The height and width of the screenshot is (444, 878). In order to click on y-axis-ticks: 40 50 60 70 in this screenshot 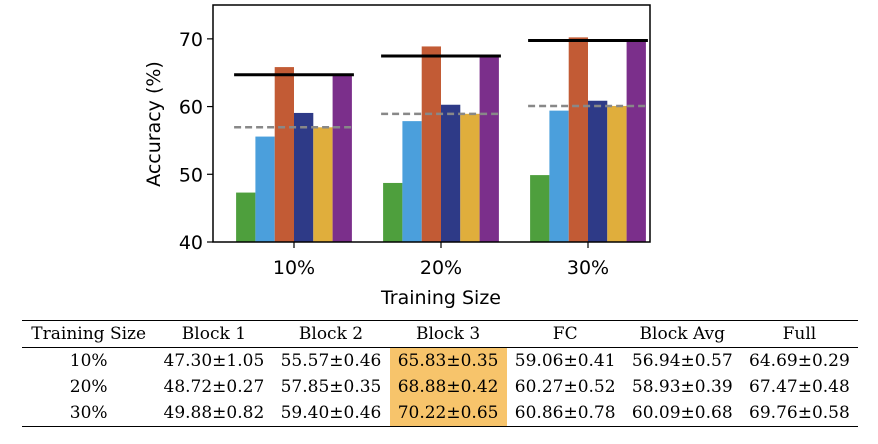, I will do `click(196, 141)`.